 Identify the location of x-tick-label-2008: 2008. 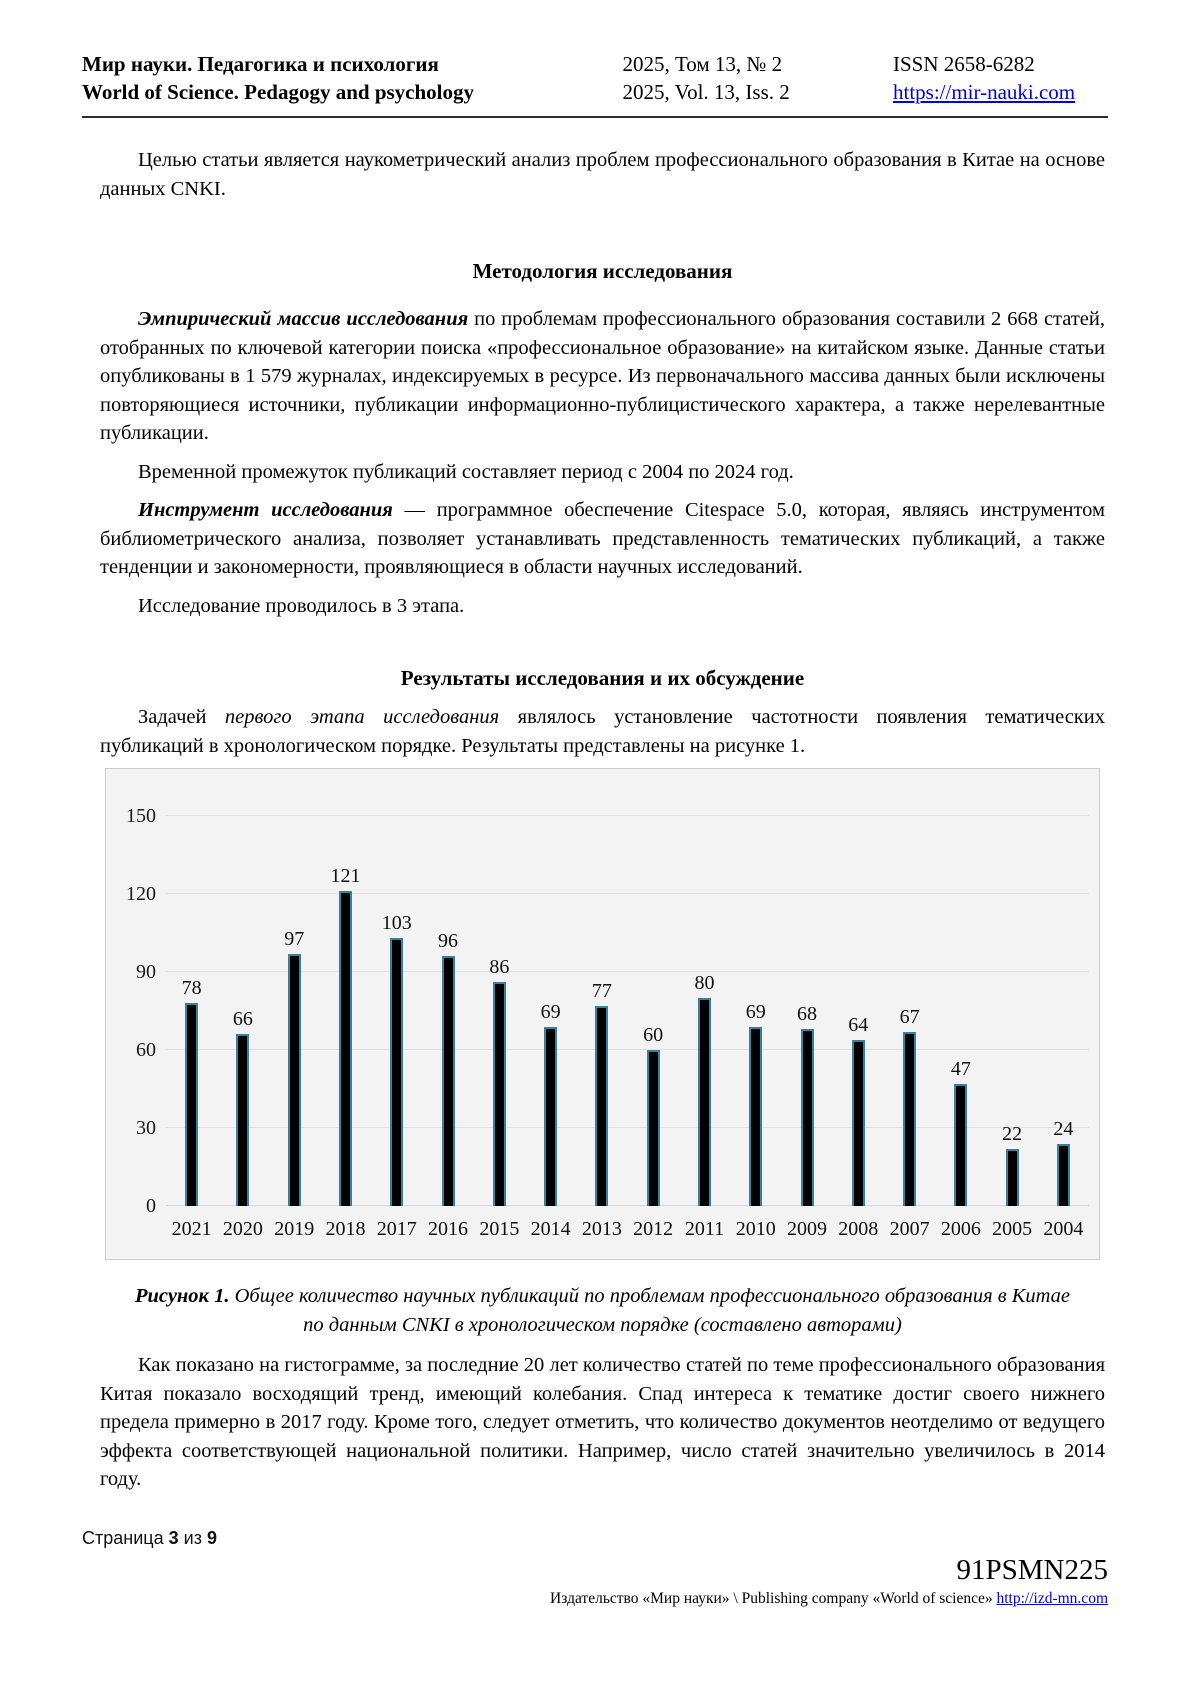
(858, 1229).